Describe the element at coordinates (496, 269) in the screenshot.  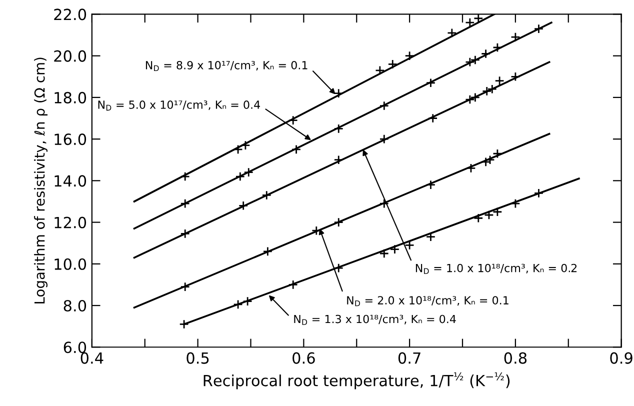
I see `annotation: N$_{D}$ = 1.0 x 10¹⁸/cm³, Kₙ = 0.2` at that location.